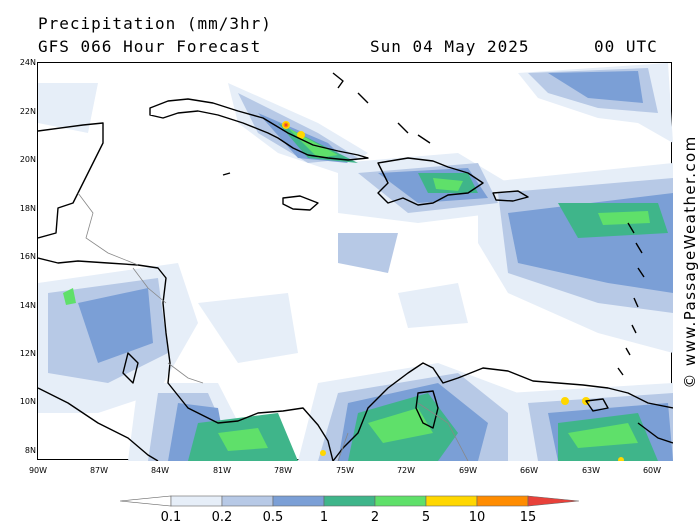  I want to click on legend-label: 0.5, so click(273, 517).